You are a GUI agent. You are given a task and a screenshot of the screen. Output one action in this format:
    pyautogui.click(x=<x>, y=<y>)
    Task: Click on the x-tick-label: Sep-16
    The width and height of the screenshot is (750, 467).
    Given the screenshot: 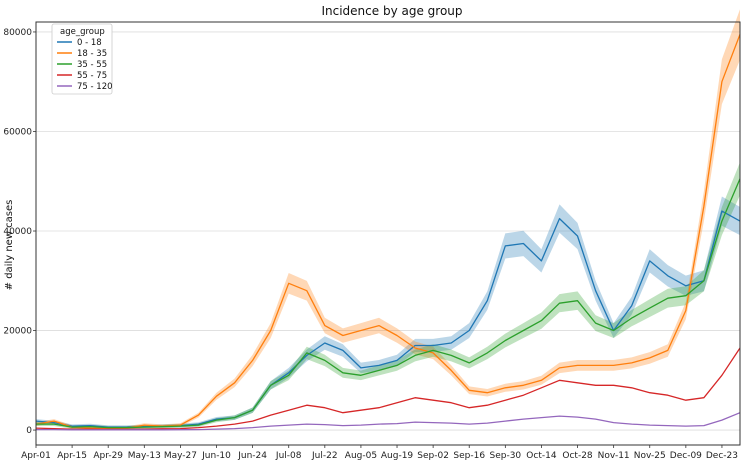 What is the action you would take?
    pyautogui.click(x=469, y=456)
    